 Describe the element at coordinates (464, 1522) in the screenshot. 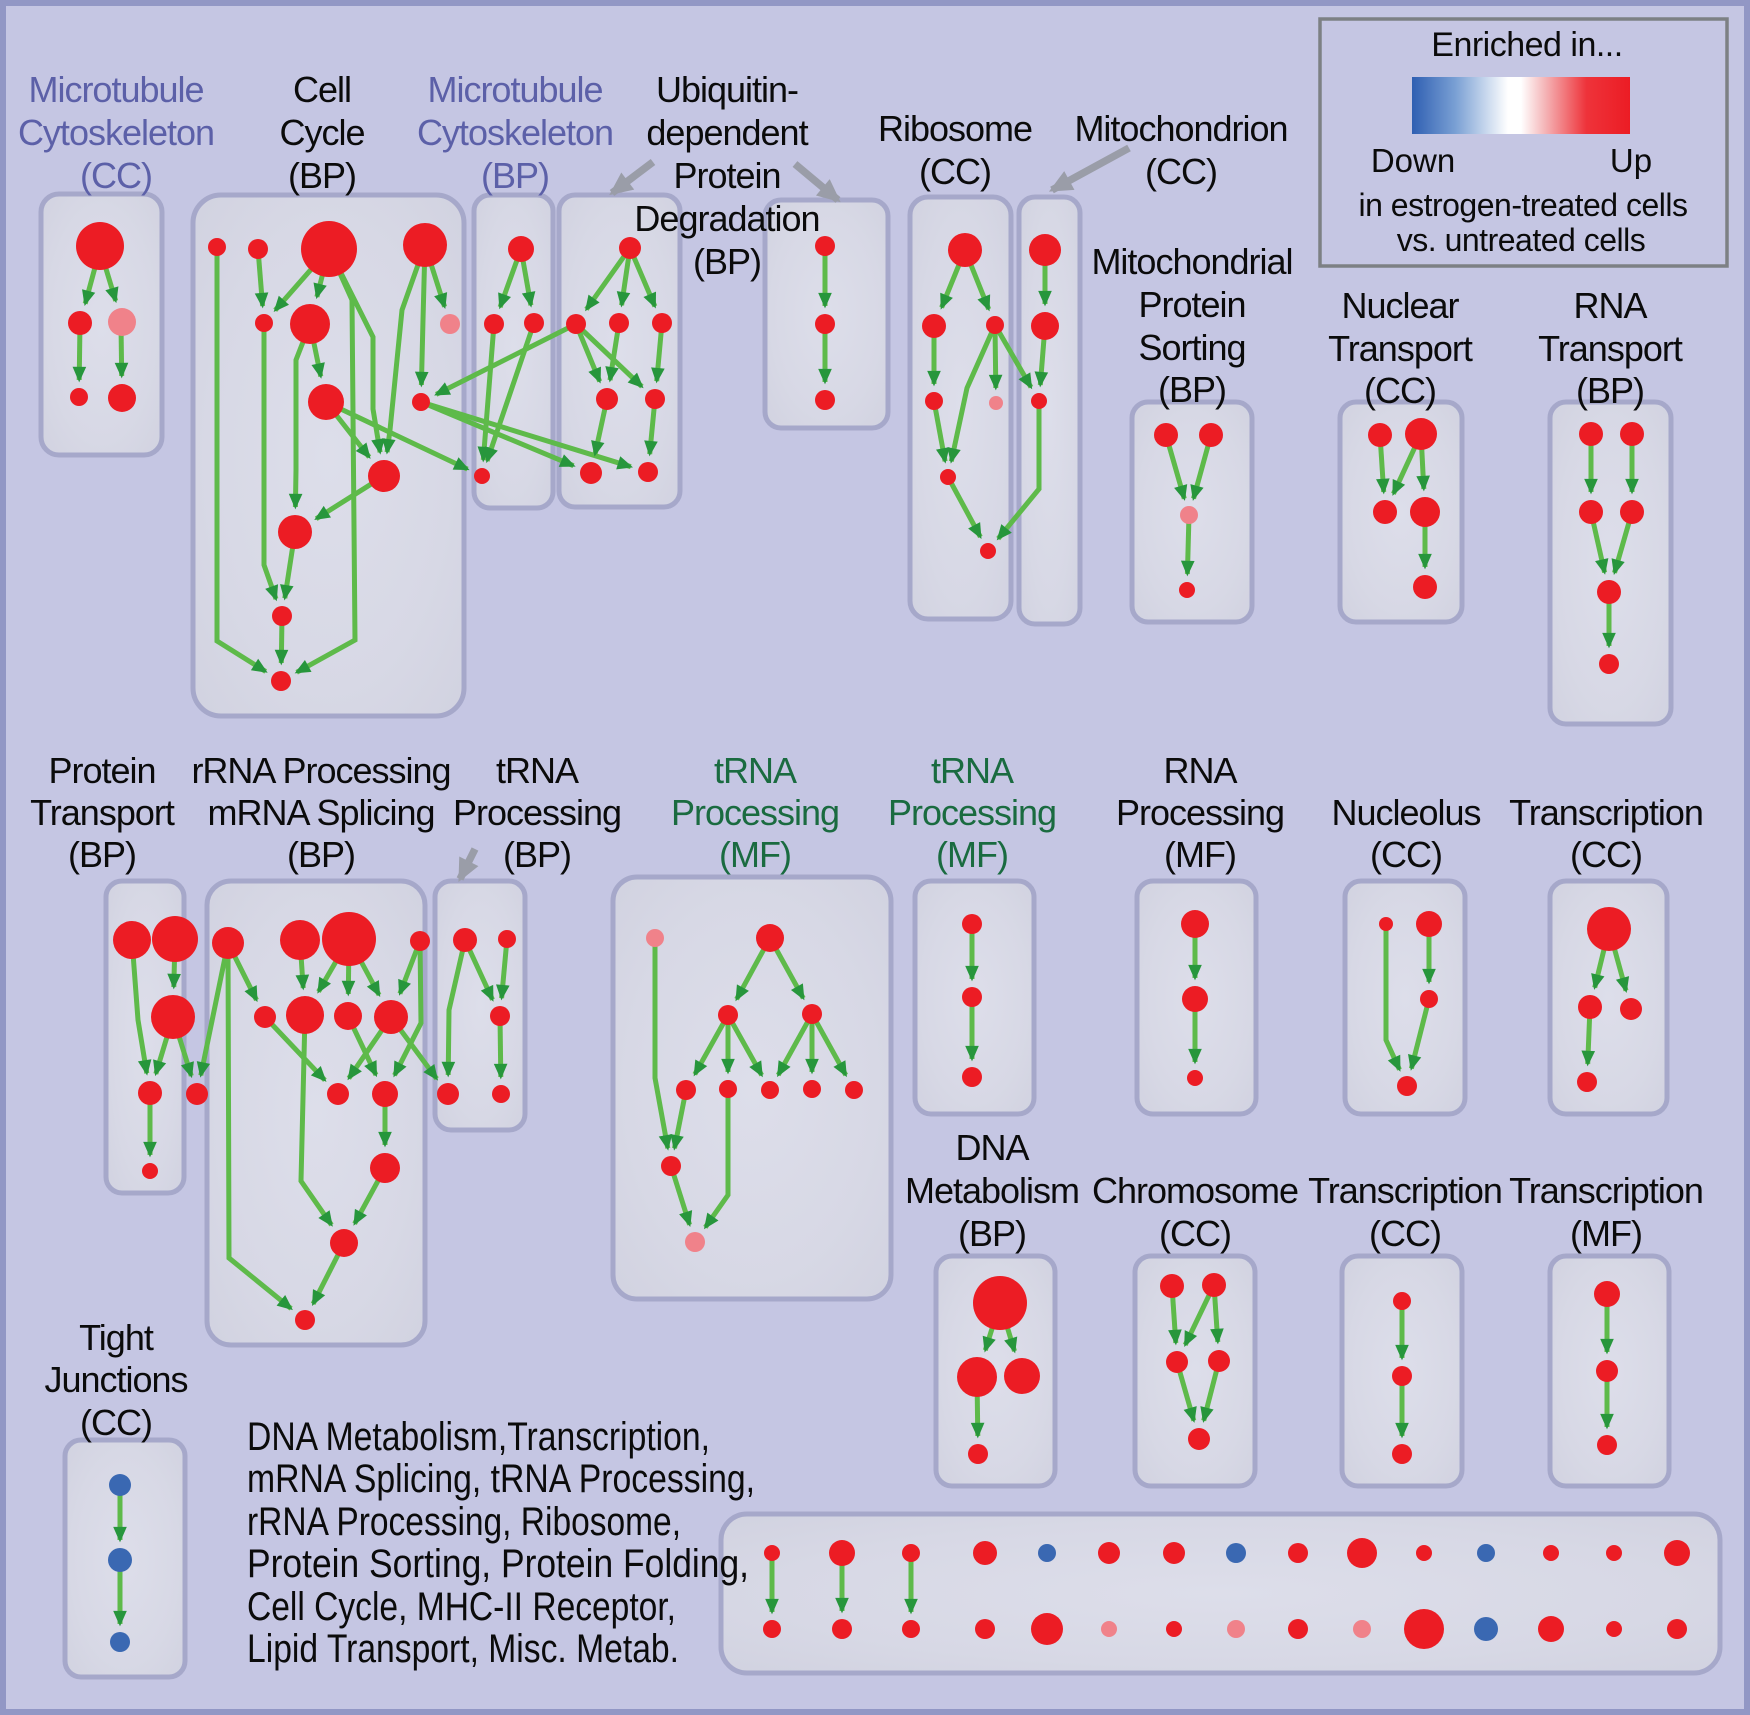

I see `svg-text: rRNA Processing, Ribosome,` at that location.